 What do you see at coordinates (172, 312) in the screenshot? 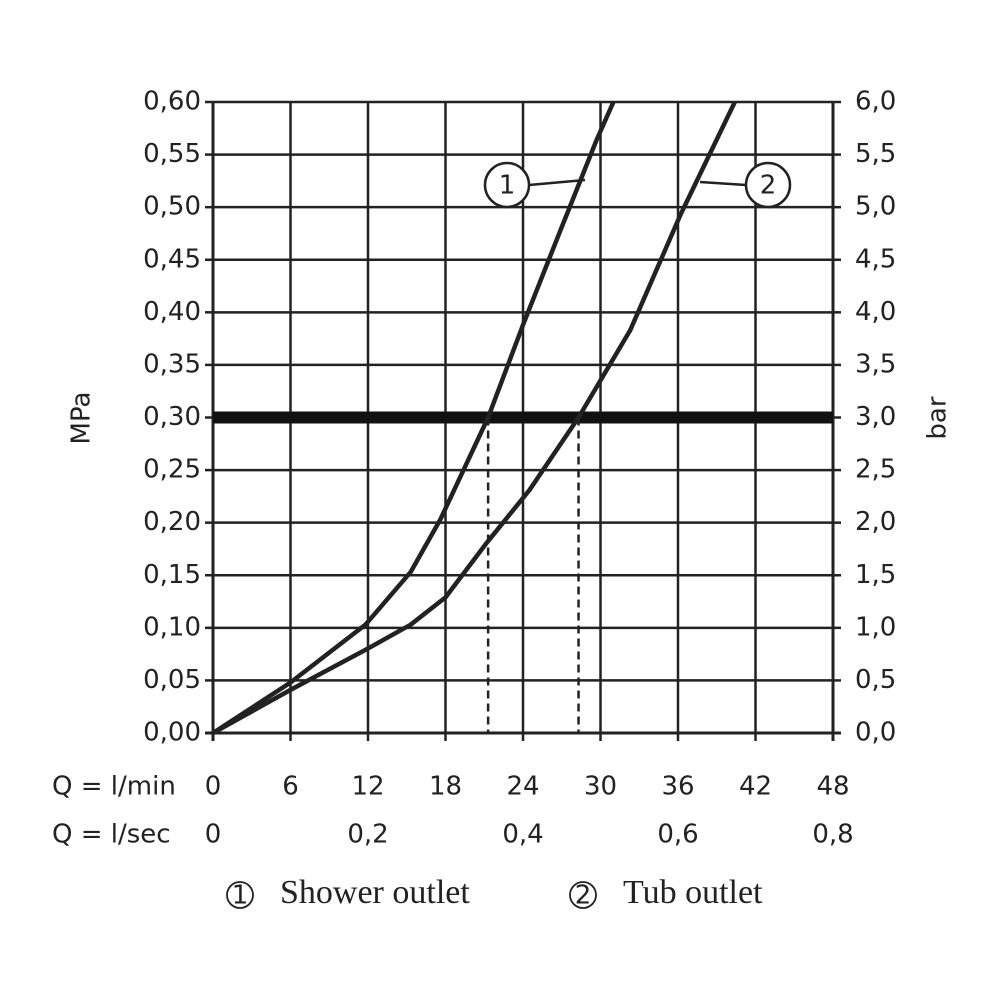
I see `y-tick-label: 0,40` at bounding box center [172, 312].